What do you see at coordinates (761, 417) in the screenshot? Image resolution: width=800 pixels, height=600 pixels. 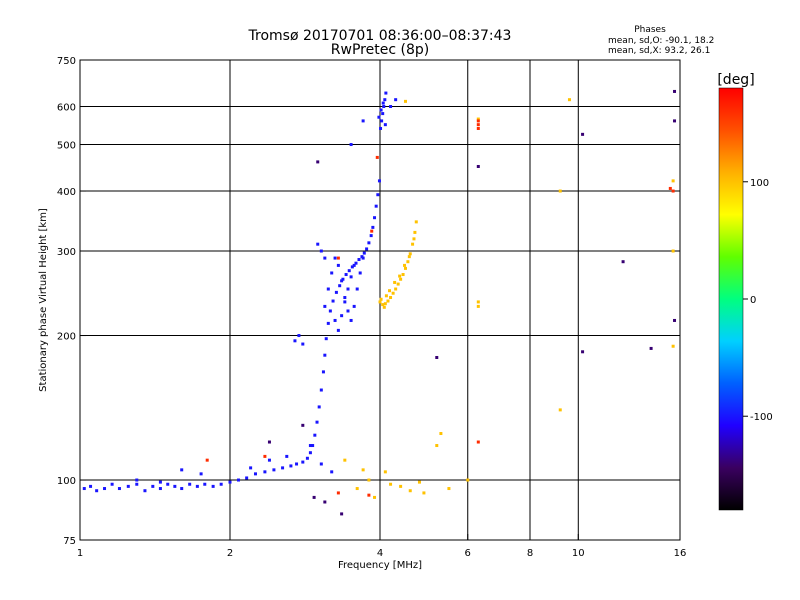 I see `colorbar-tick-label: -100` at bounding box center [761, 417].